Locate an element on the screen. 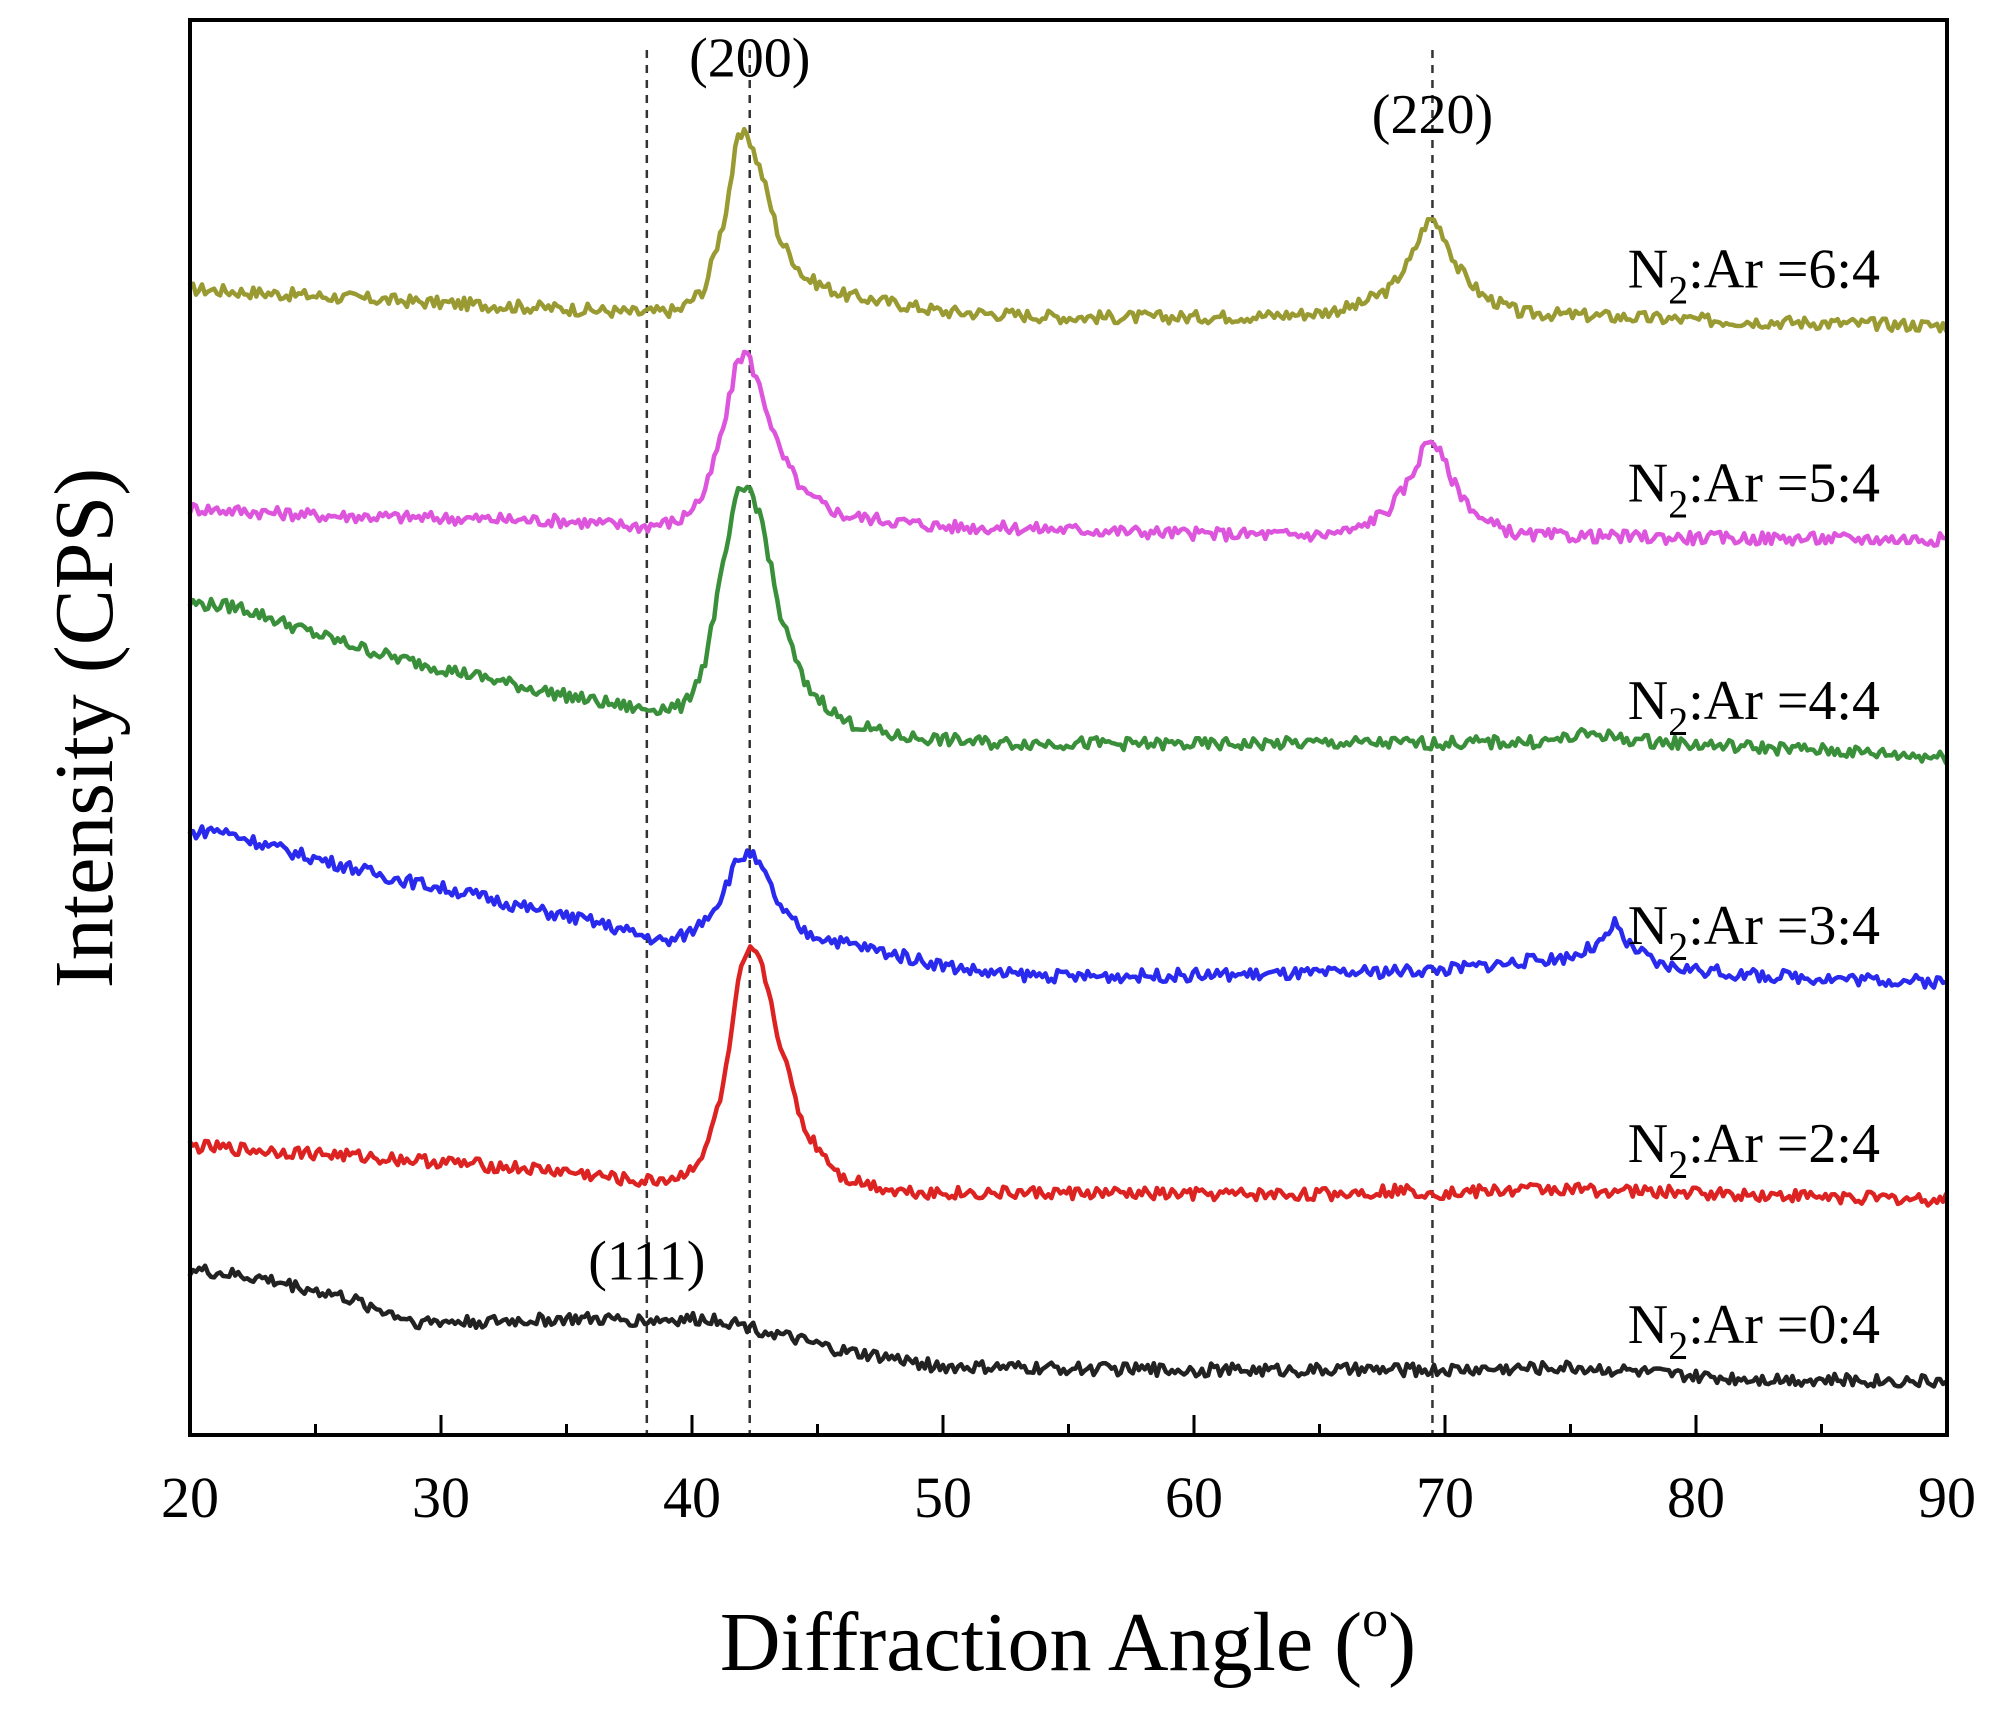 This screenshot has width=2003, height=1714. x-tick-label: 90 is located at coordinates (1947, 1497).